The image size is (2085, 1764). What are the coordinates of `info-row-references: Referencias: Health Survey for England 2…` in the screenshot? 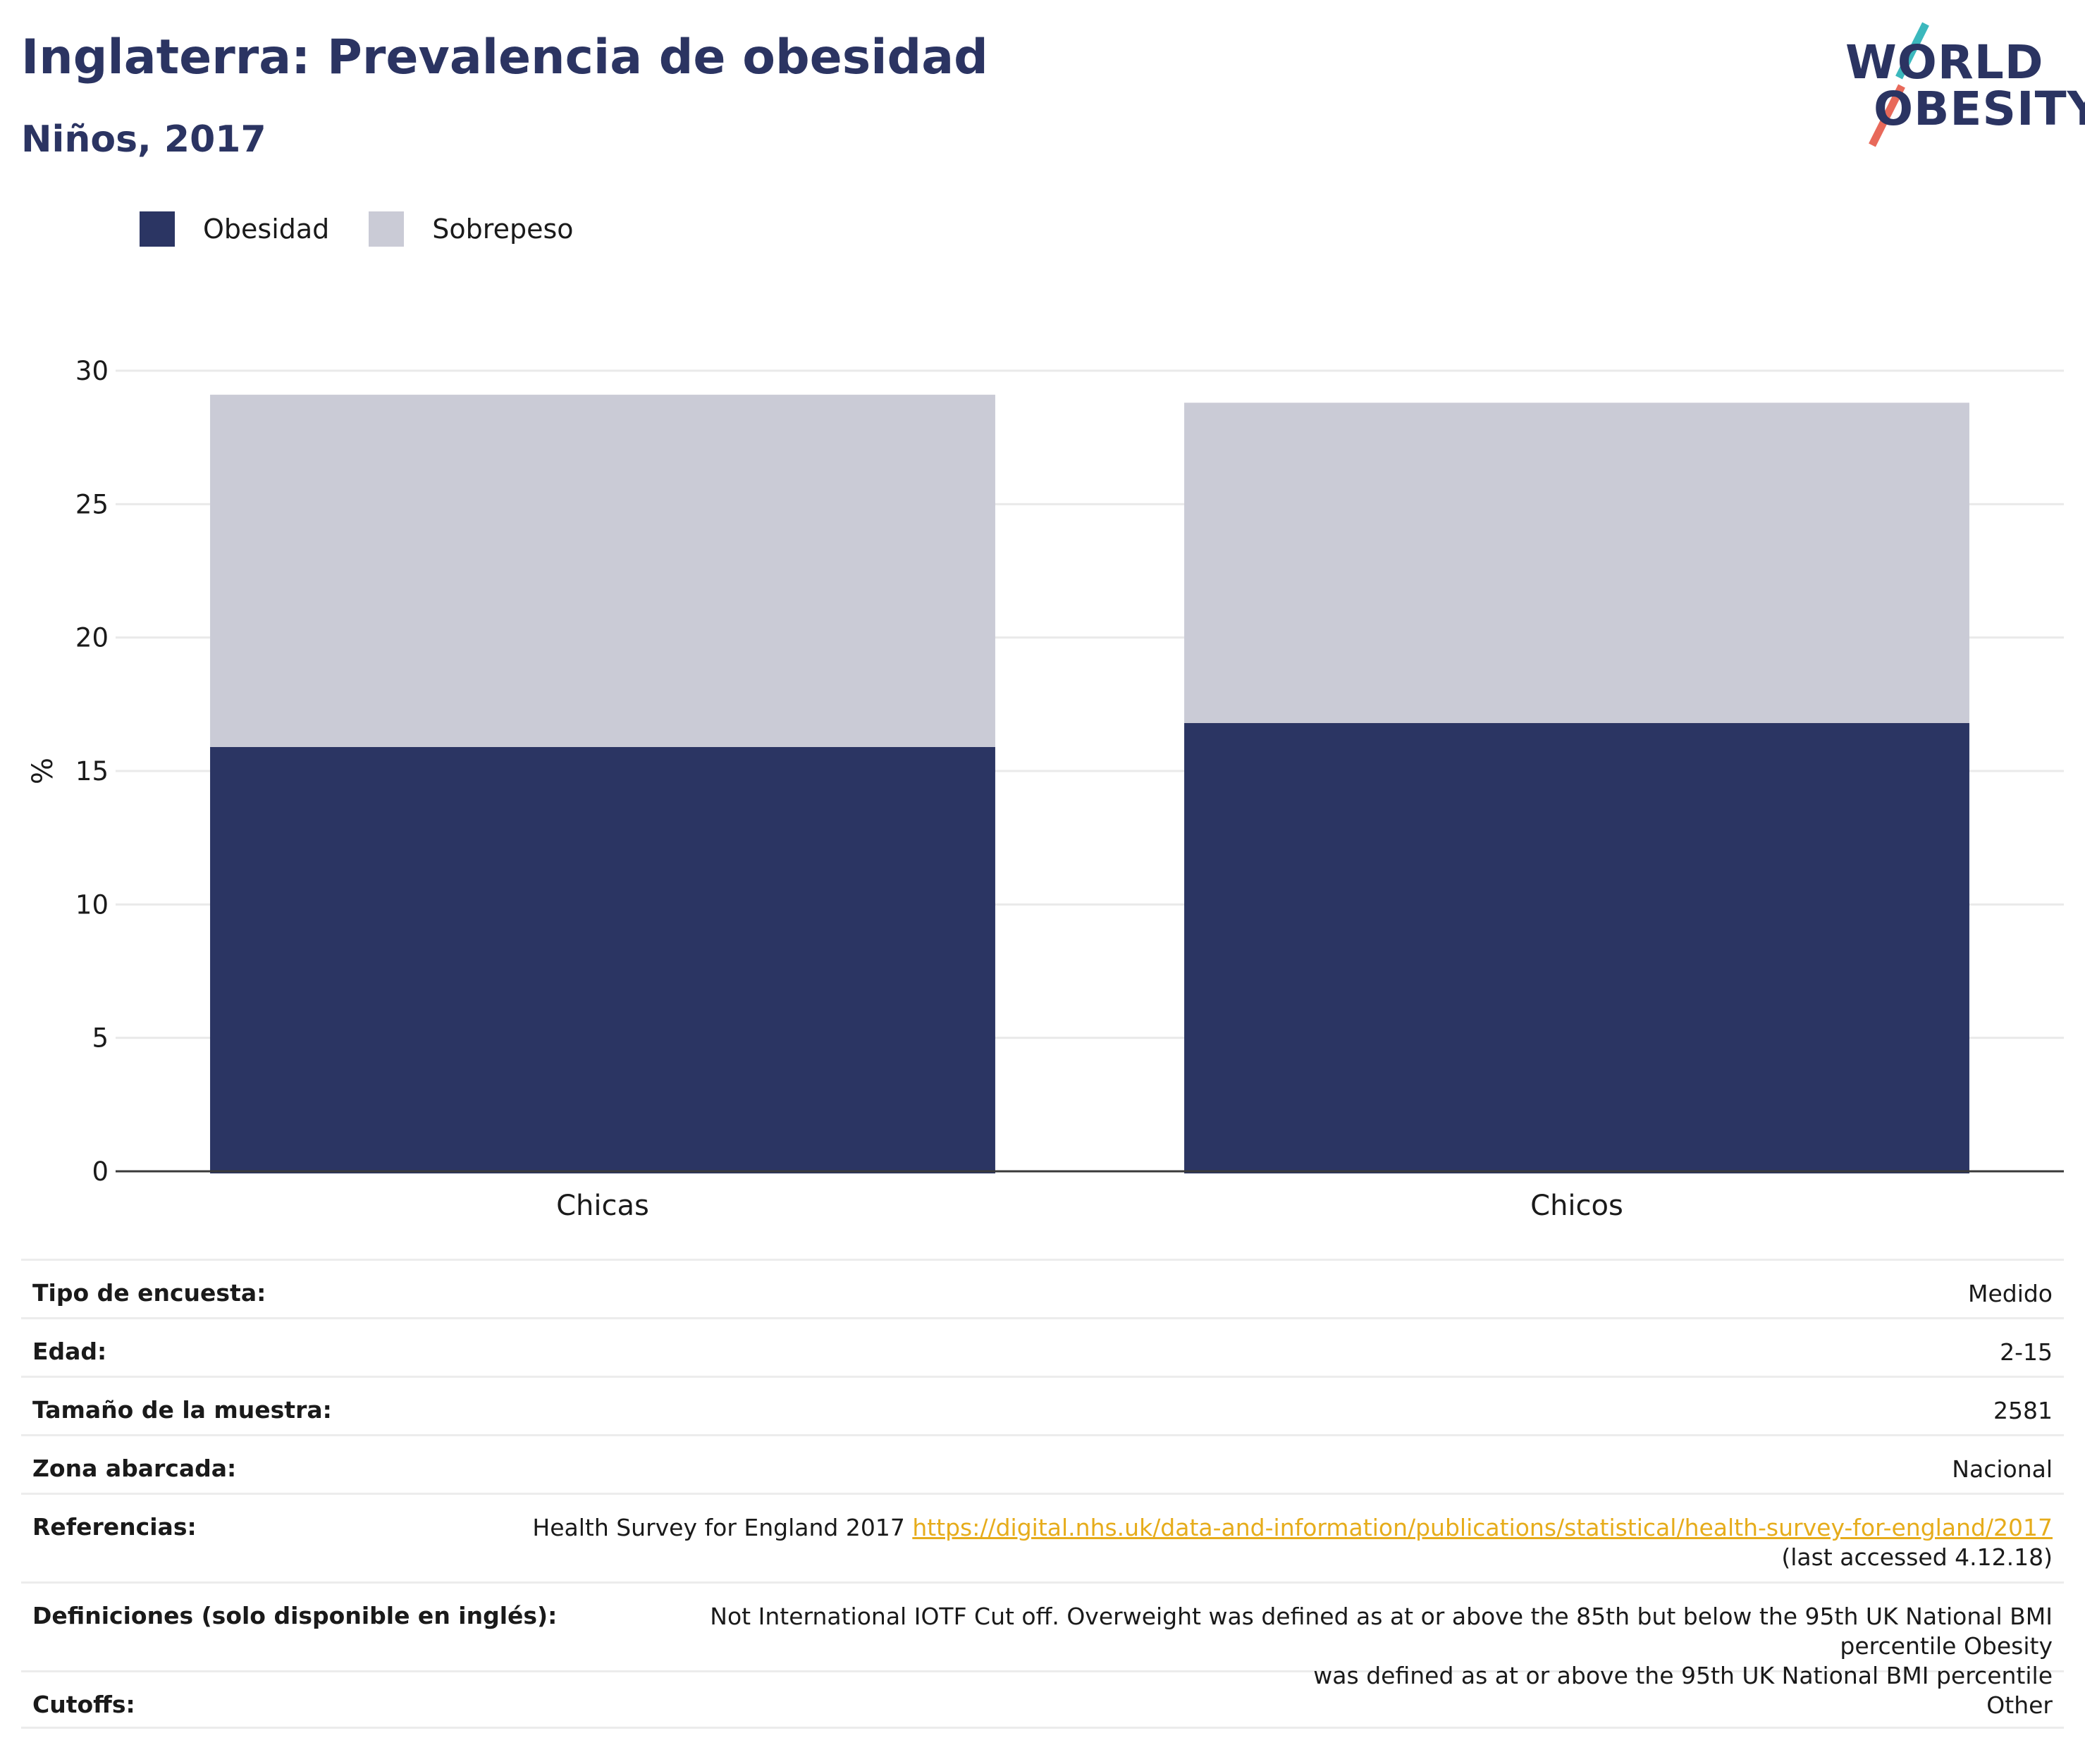 It's located at (1042, 1537).